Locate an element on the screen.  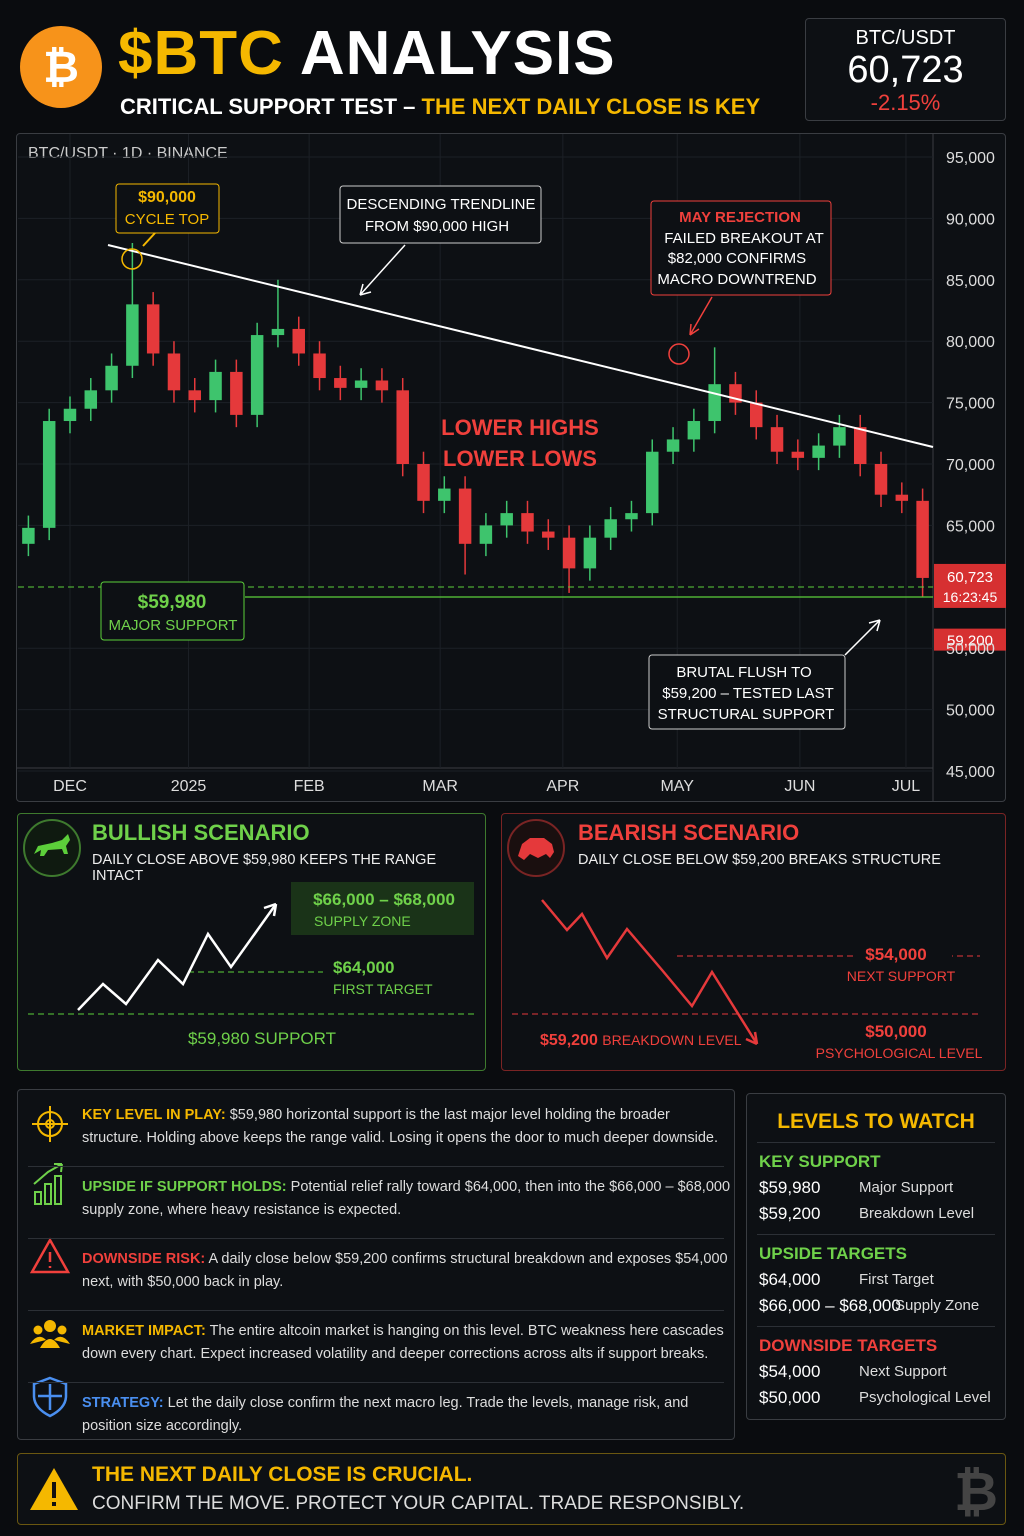
support-text: $59,980 SUPPORT is located at coordinates (262, 1038).